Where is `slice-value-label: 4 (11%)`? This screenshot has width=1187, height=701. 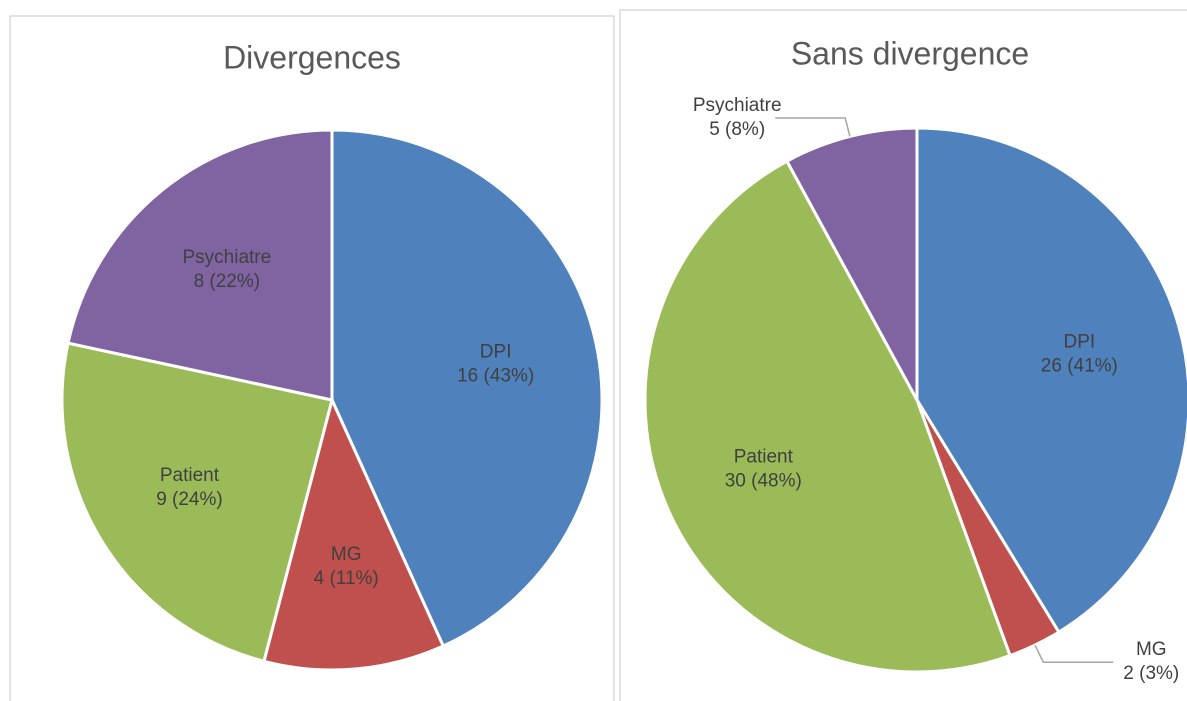
slice-value-label: 4 (11%) is located at coordinates (346, 578).